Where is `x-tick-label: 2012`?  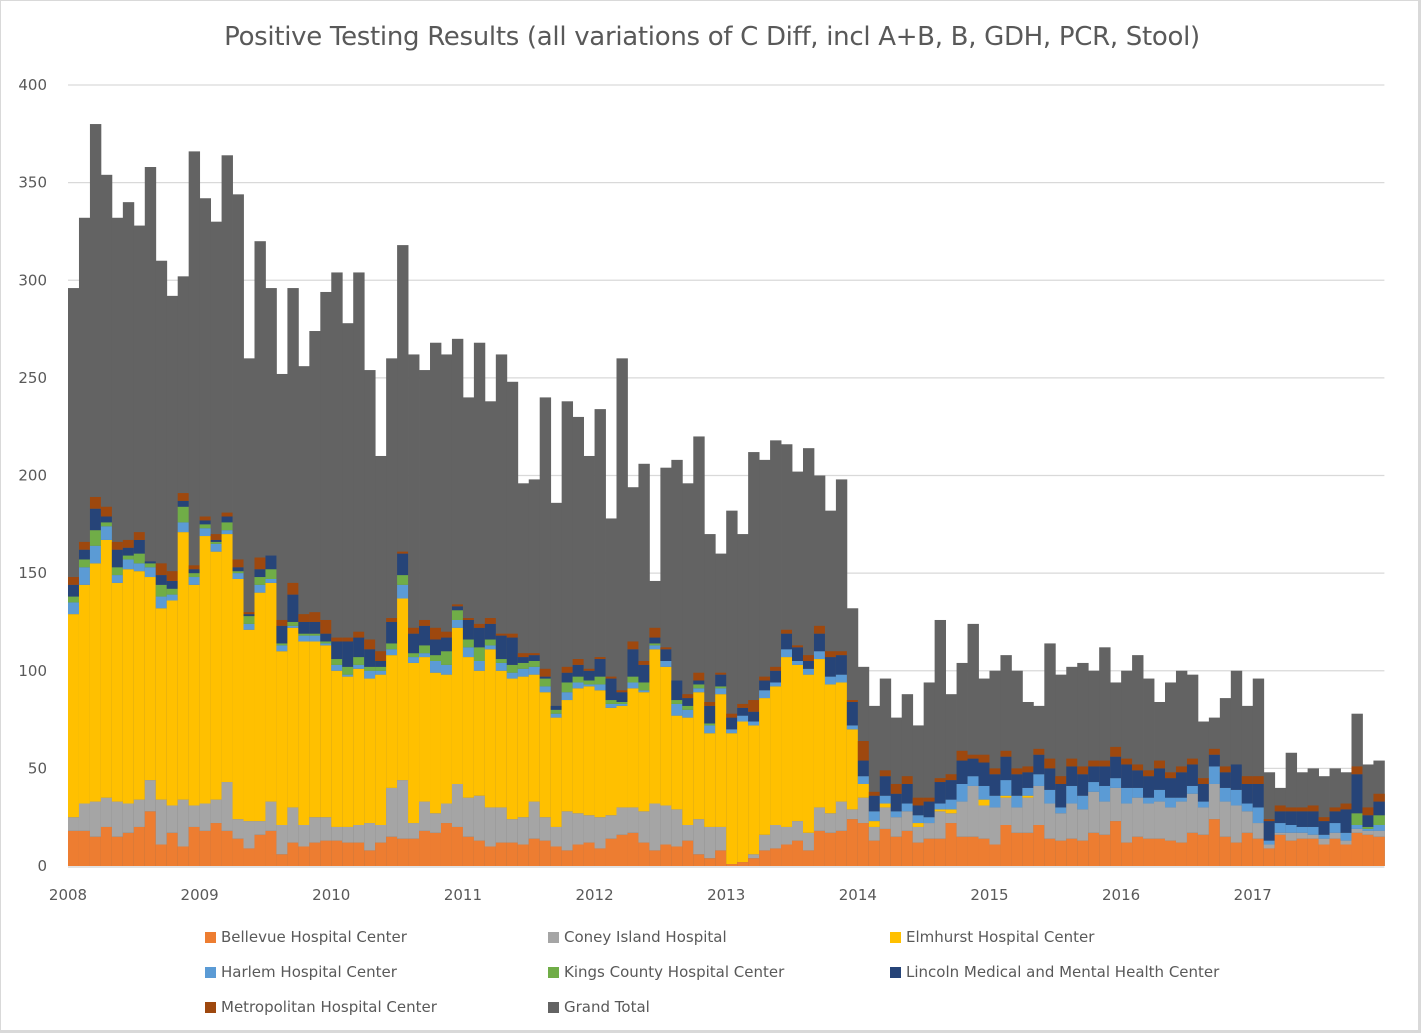
x-tick-label: 2012 is located at coordinates (594, 895).